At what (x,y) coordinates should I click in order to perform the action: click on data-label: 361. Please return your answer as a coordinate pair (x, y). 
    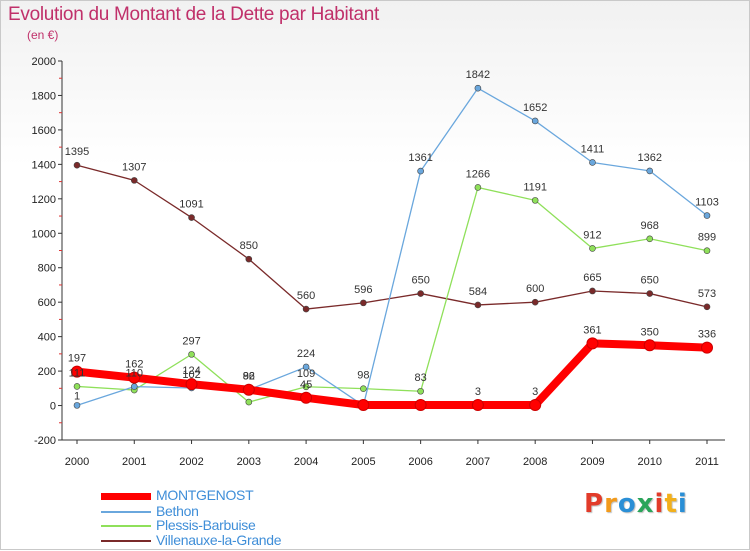
    Looking at the image, I should click on (592, 330).